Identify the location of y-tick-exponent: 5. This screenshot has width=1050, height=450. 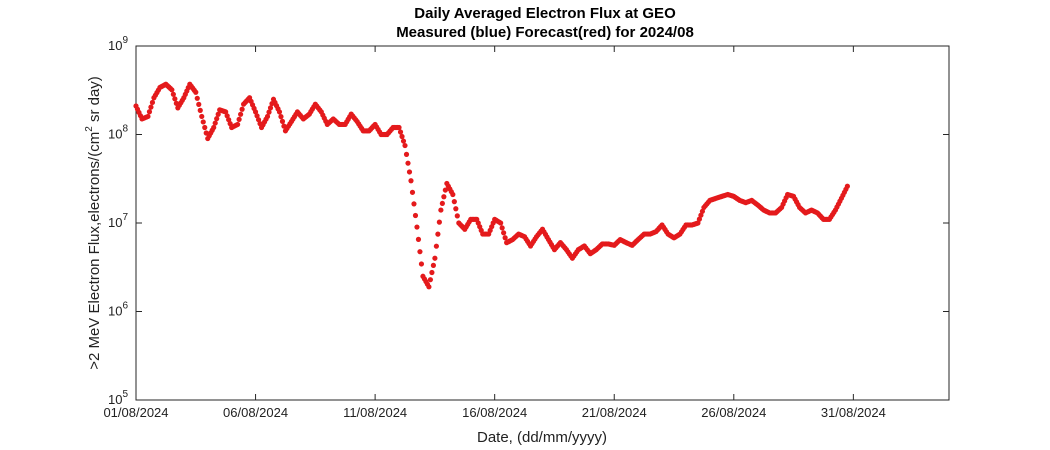
(125, 394).